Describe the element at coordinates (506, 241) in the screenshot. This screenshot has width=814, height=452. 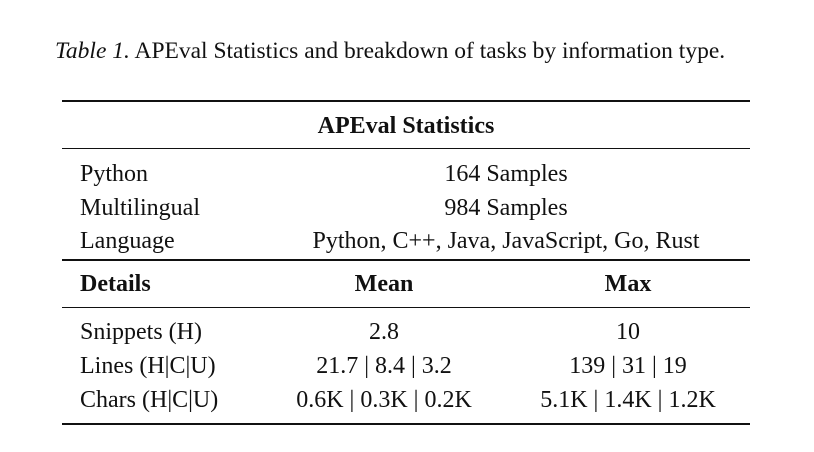
I see `stat-value: Python, C++, Java, JavaScript, Go, Rust` at that location.